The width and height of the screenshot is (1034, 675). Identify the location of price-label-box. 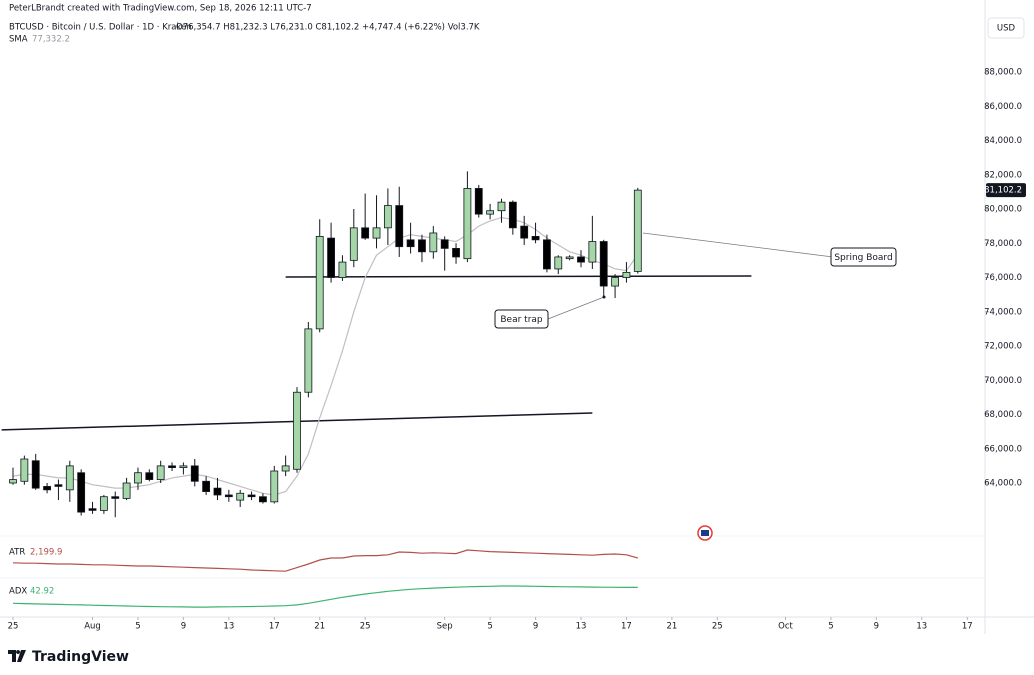
(1006, 190).